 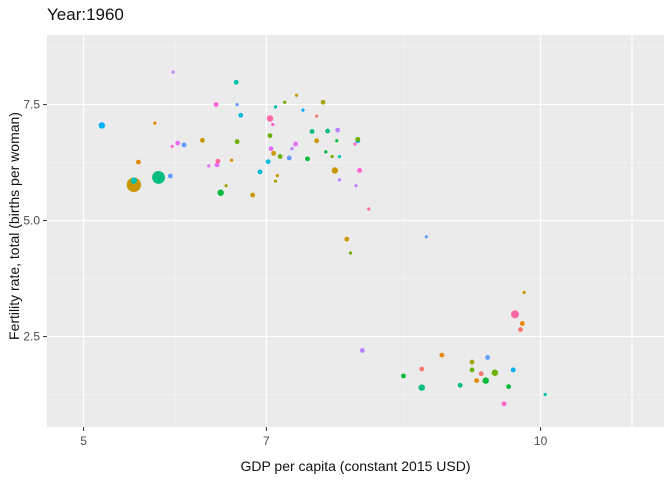 I want to click on y-tick-label: 5.0, so click(x=31, y=221).